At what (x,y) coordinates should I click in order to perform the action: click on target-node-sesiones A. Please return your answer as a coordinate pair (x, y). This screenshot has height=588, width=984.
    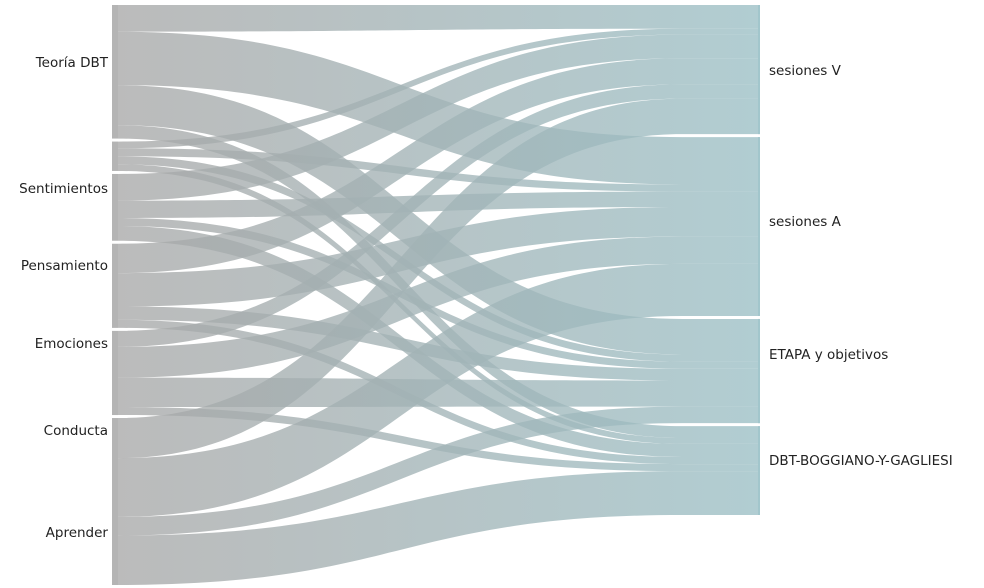
    Looking at the image, I should click on (759, 226).